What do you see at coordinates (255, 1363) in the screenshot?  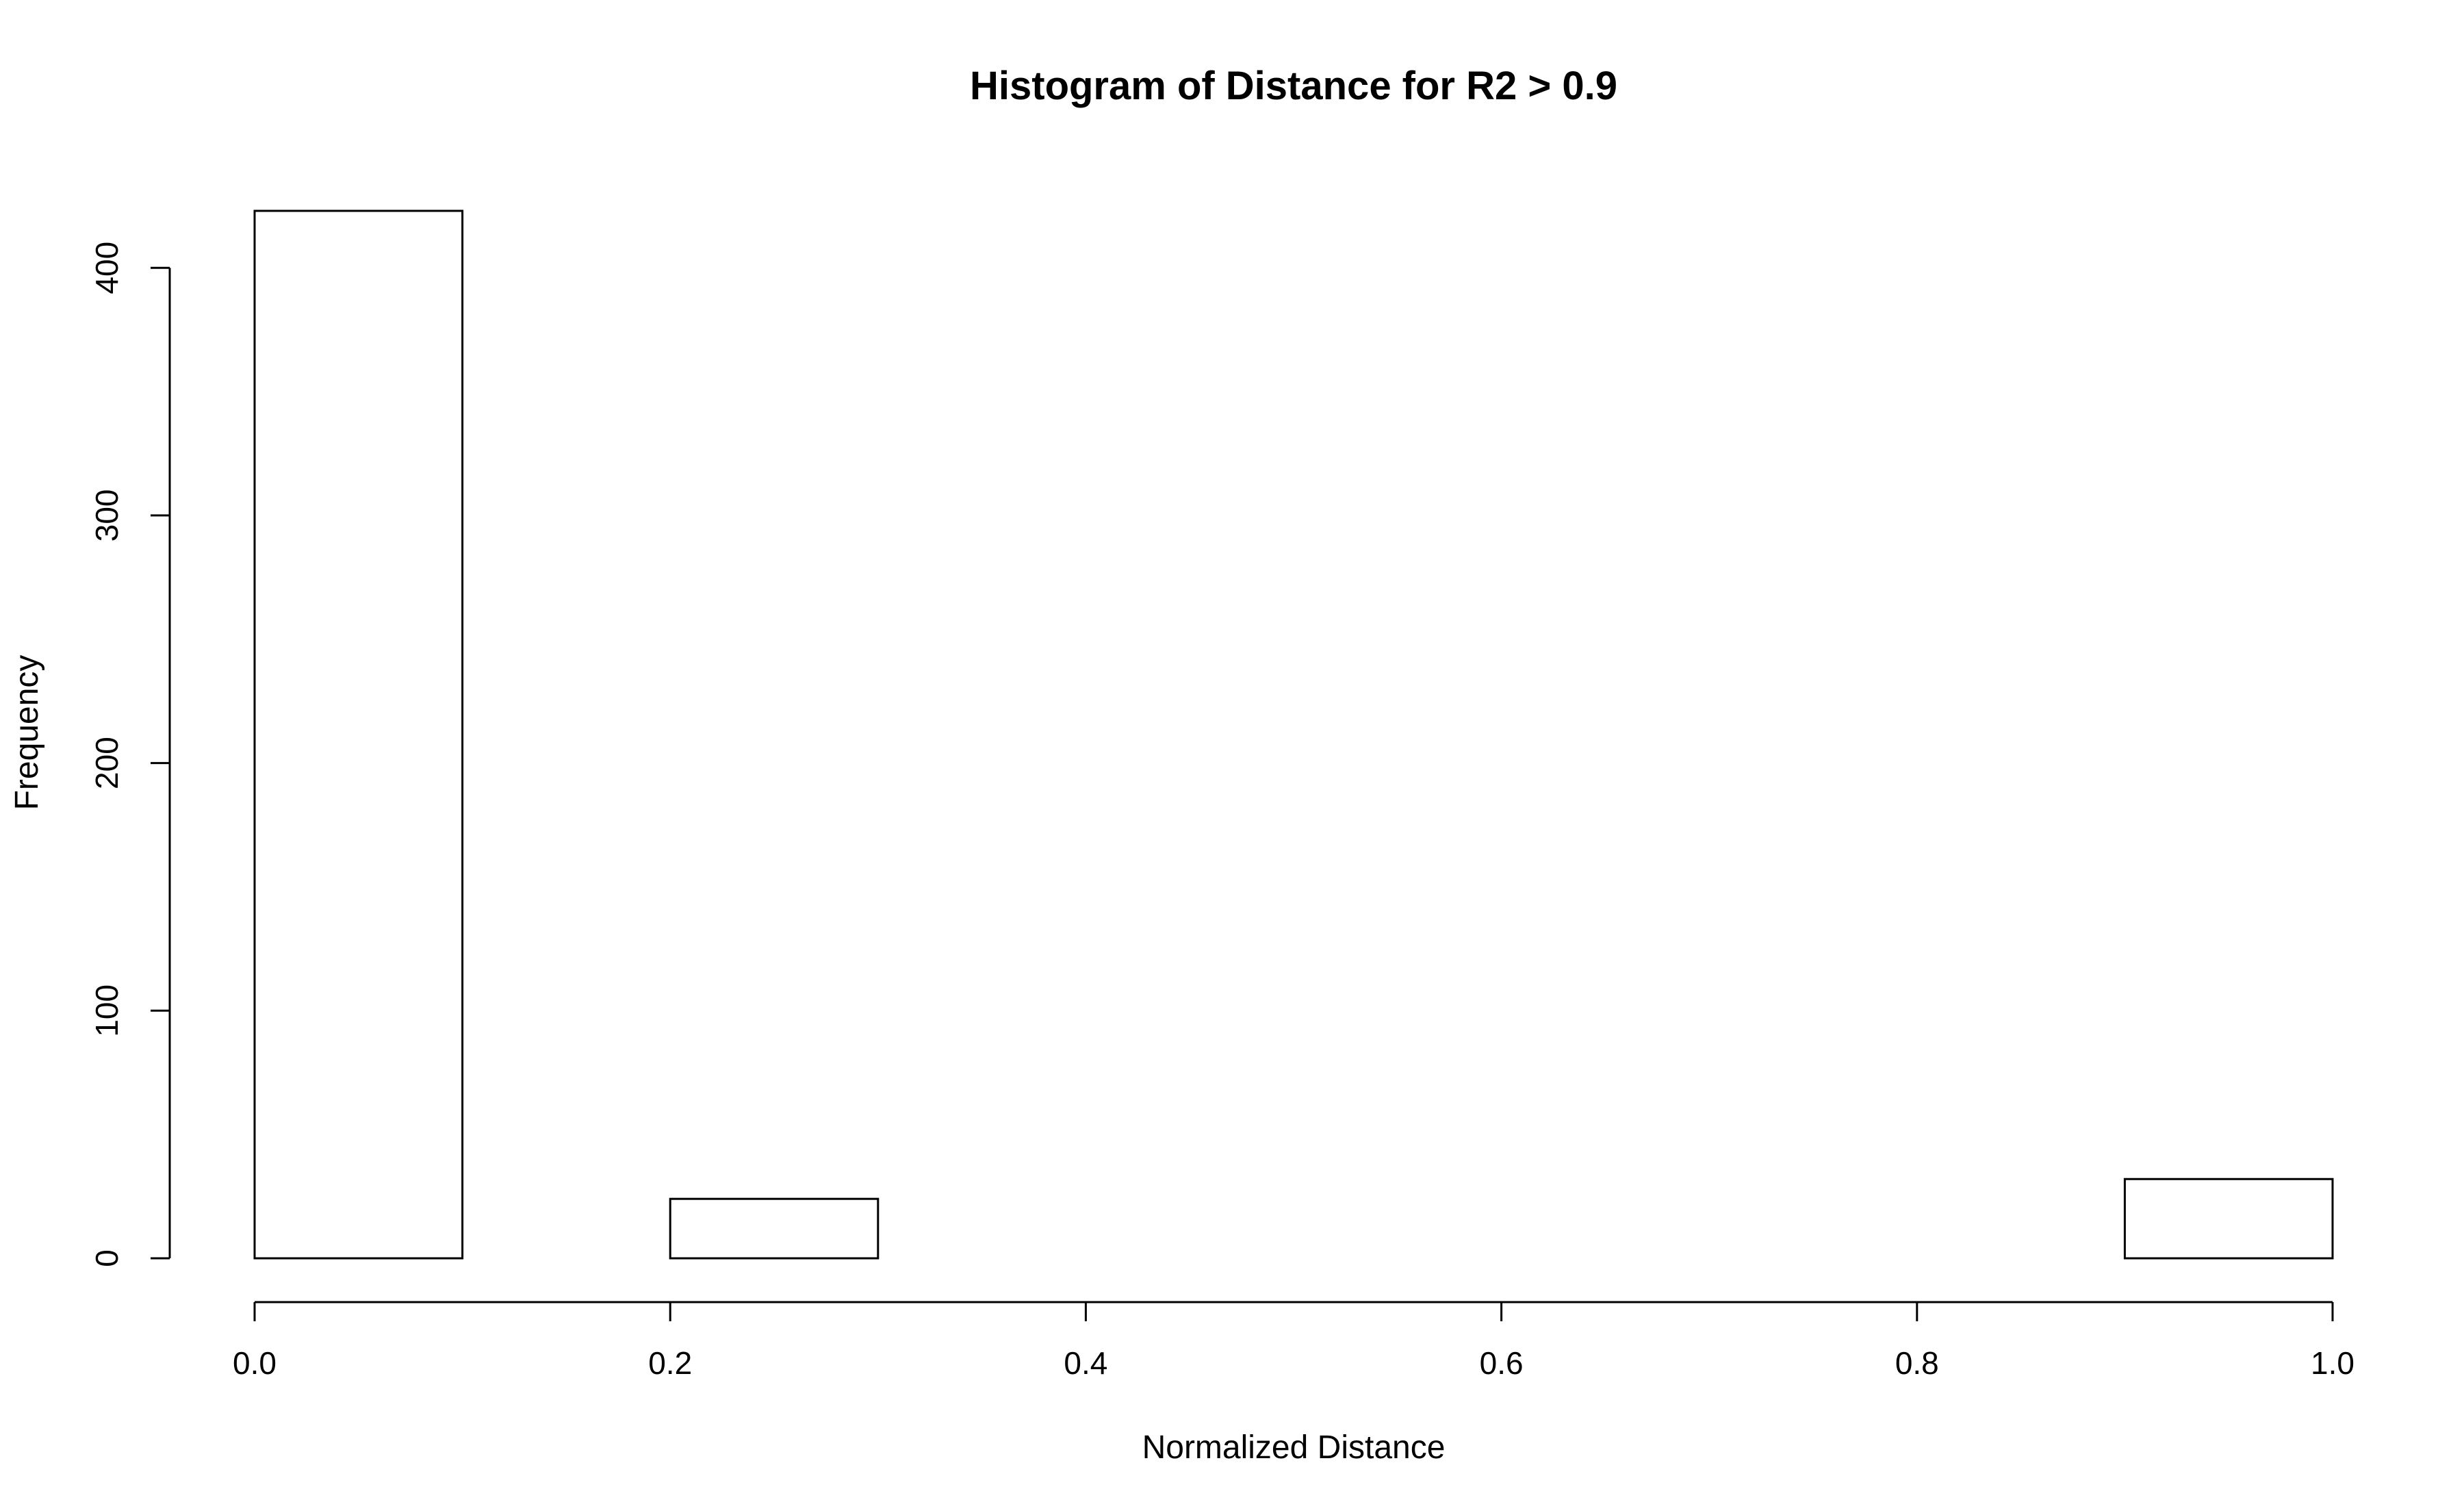 I see `x-tick-label-0: 0.0` at bounding box center [255, 1363].